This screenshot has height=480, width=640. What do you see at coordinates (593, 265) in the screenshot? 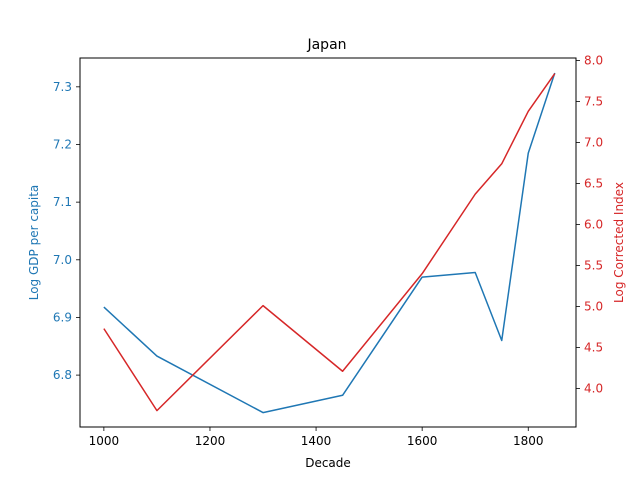
I see `right-y-tick-label: 5.5` at bounding box center [593, 265].